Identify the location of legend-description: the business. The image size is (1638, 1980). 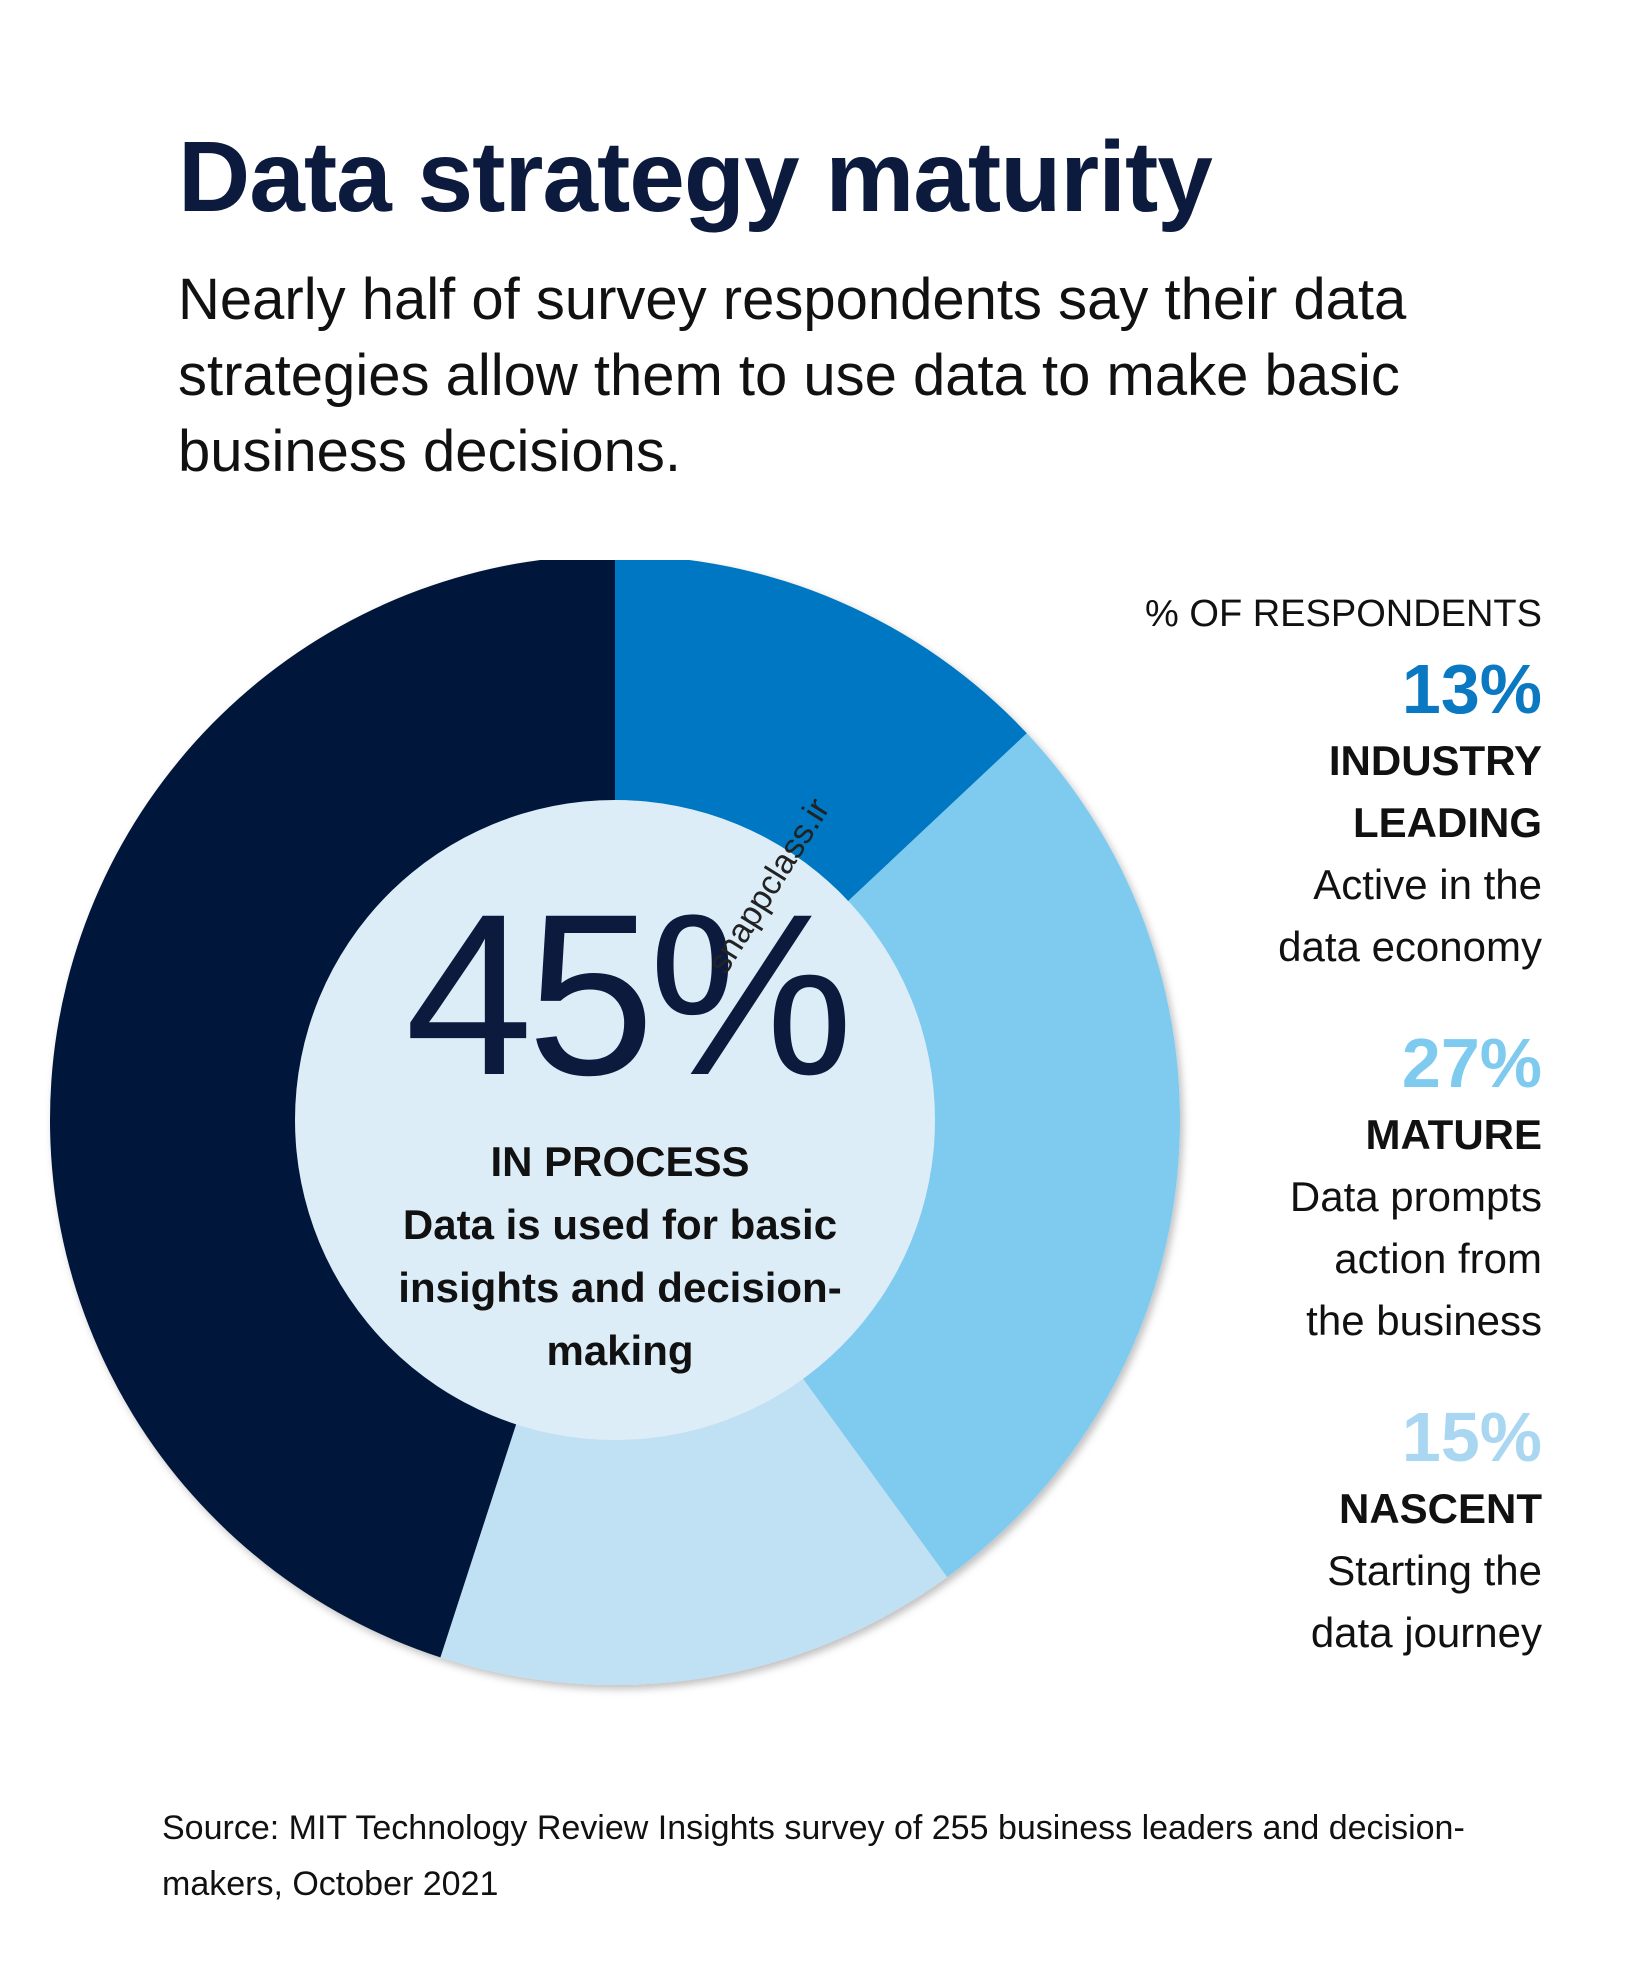
(1424, 1320).